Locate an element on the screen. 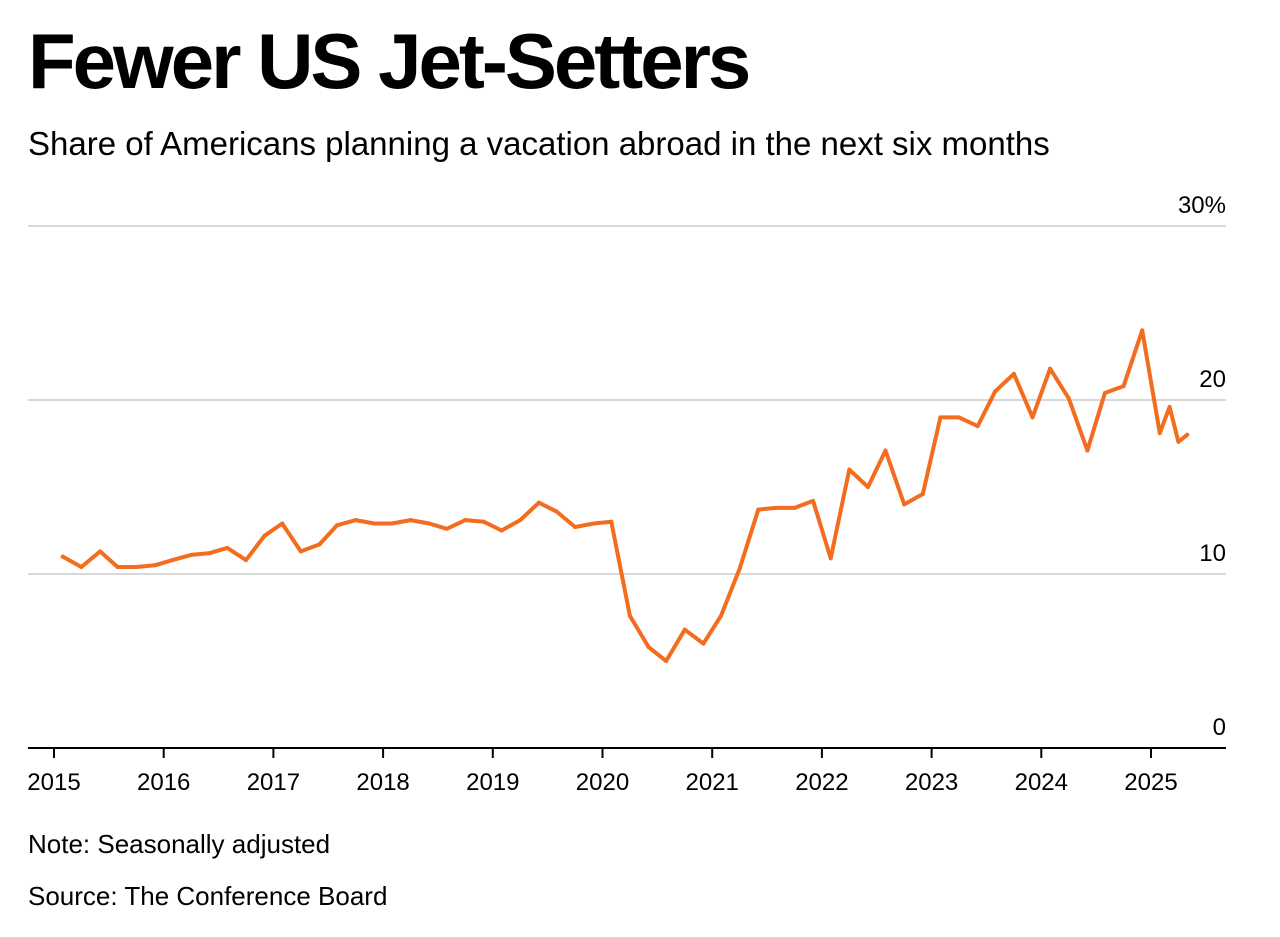 The height and width of the screenshot is (937, 1280). x-tick-label: 2016 is located at coordinates (163, 782).